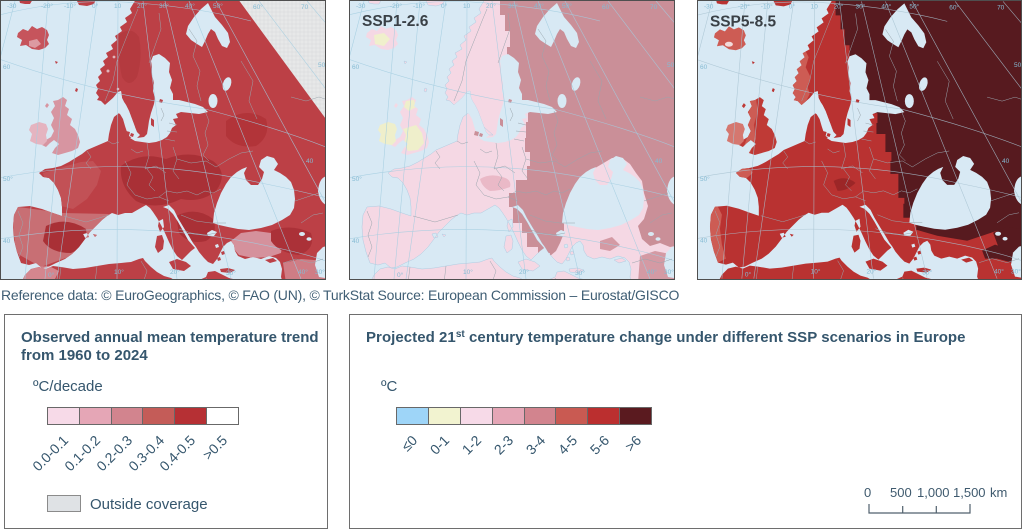 This screenshot has height=532, width=1024. Describe the element at coordinates (743, 21) in the screenshot. I see `svg-text: SSP5-8.5` at that location.